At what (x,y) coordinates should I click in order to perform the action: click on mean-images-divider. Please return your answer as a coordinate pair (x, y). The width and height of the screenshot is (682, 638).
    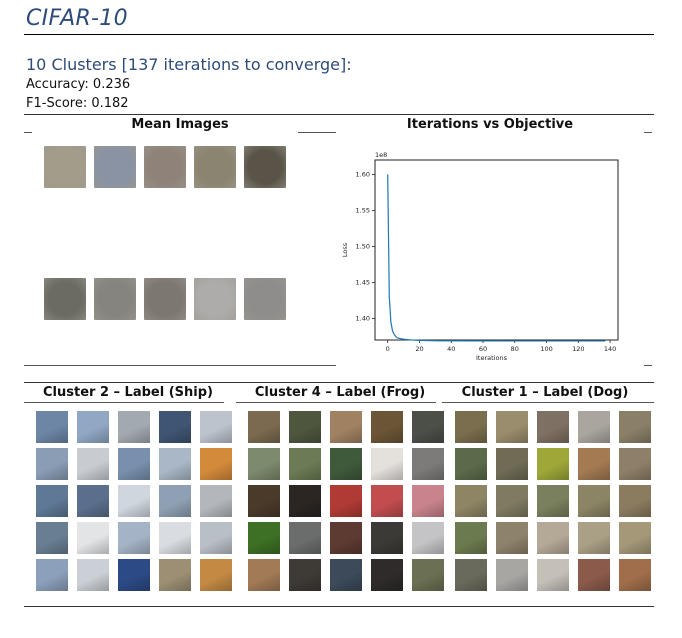
    Looking at the image, I should click on (180, 365).